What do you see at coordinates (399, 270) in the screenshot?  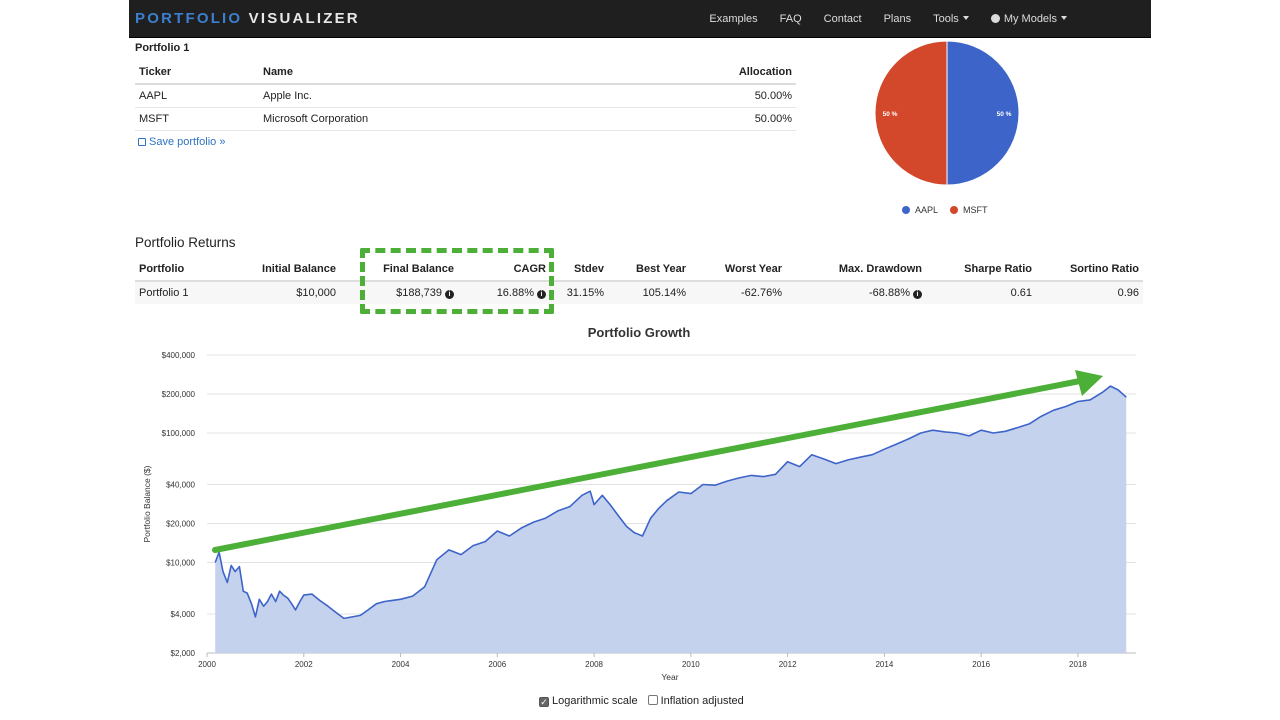 I see `col-final-balance: Final Balance` at bounding box center [399, 270].